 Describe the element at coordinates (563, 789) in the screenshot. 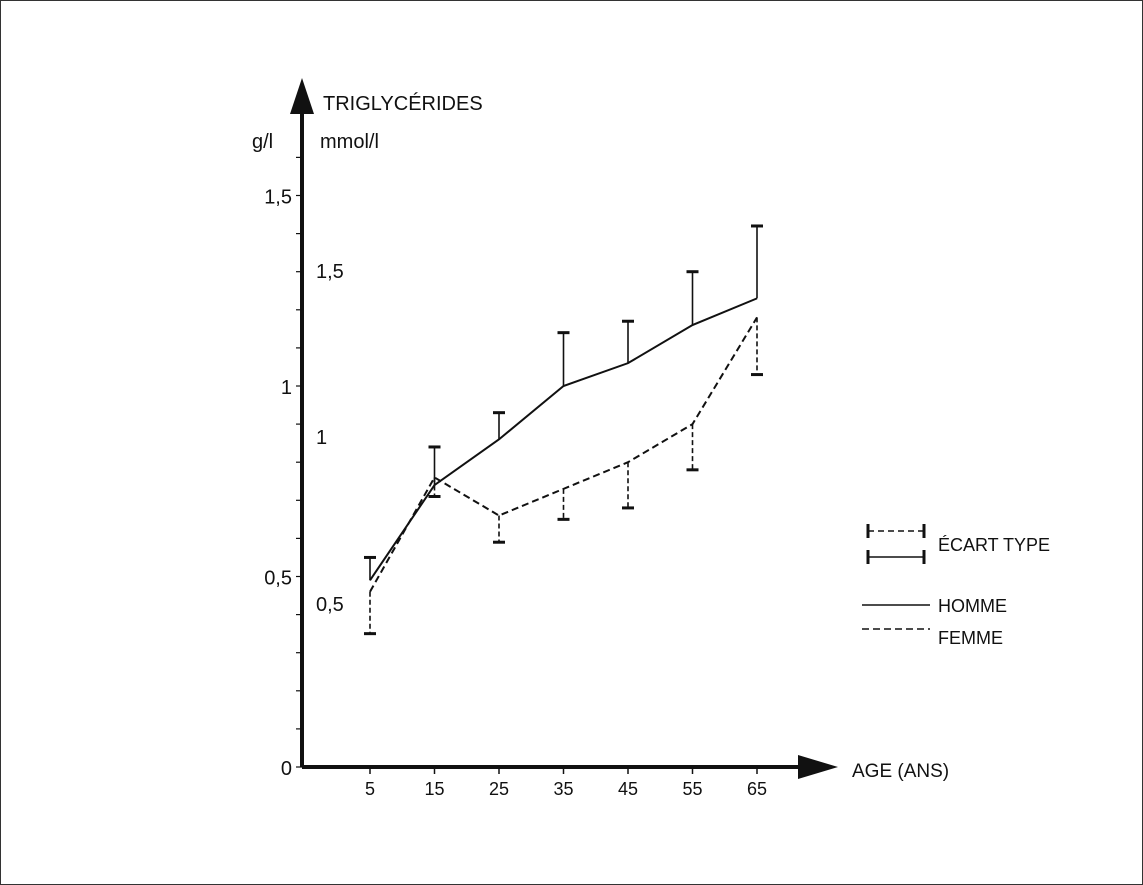

I see `x-tick-label: 35` at that location.